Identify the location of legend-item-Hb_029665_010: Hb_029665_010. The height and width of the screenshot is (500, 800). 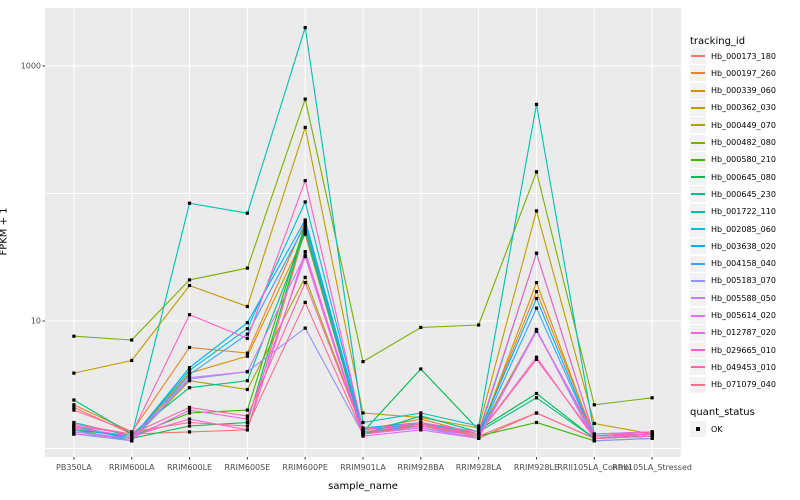
(733, 350).